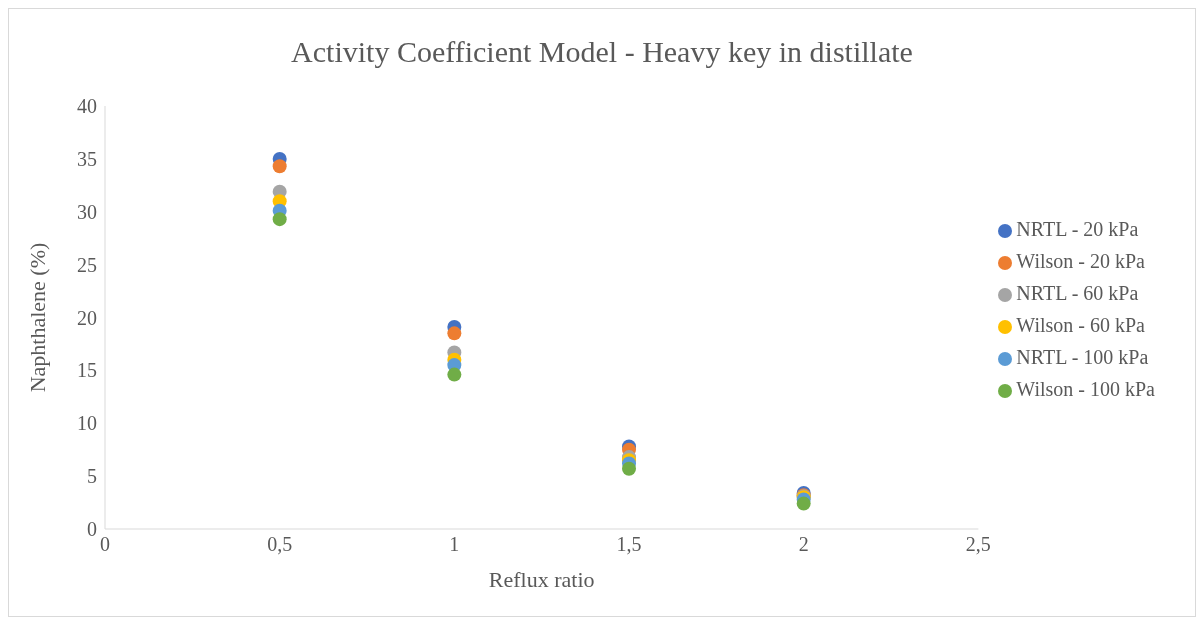  What do you see at coordinates (87, 106) in the screenshot?
I see `y-tick-label: 40` at bounding box center [87, 106].